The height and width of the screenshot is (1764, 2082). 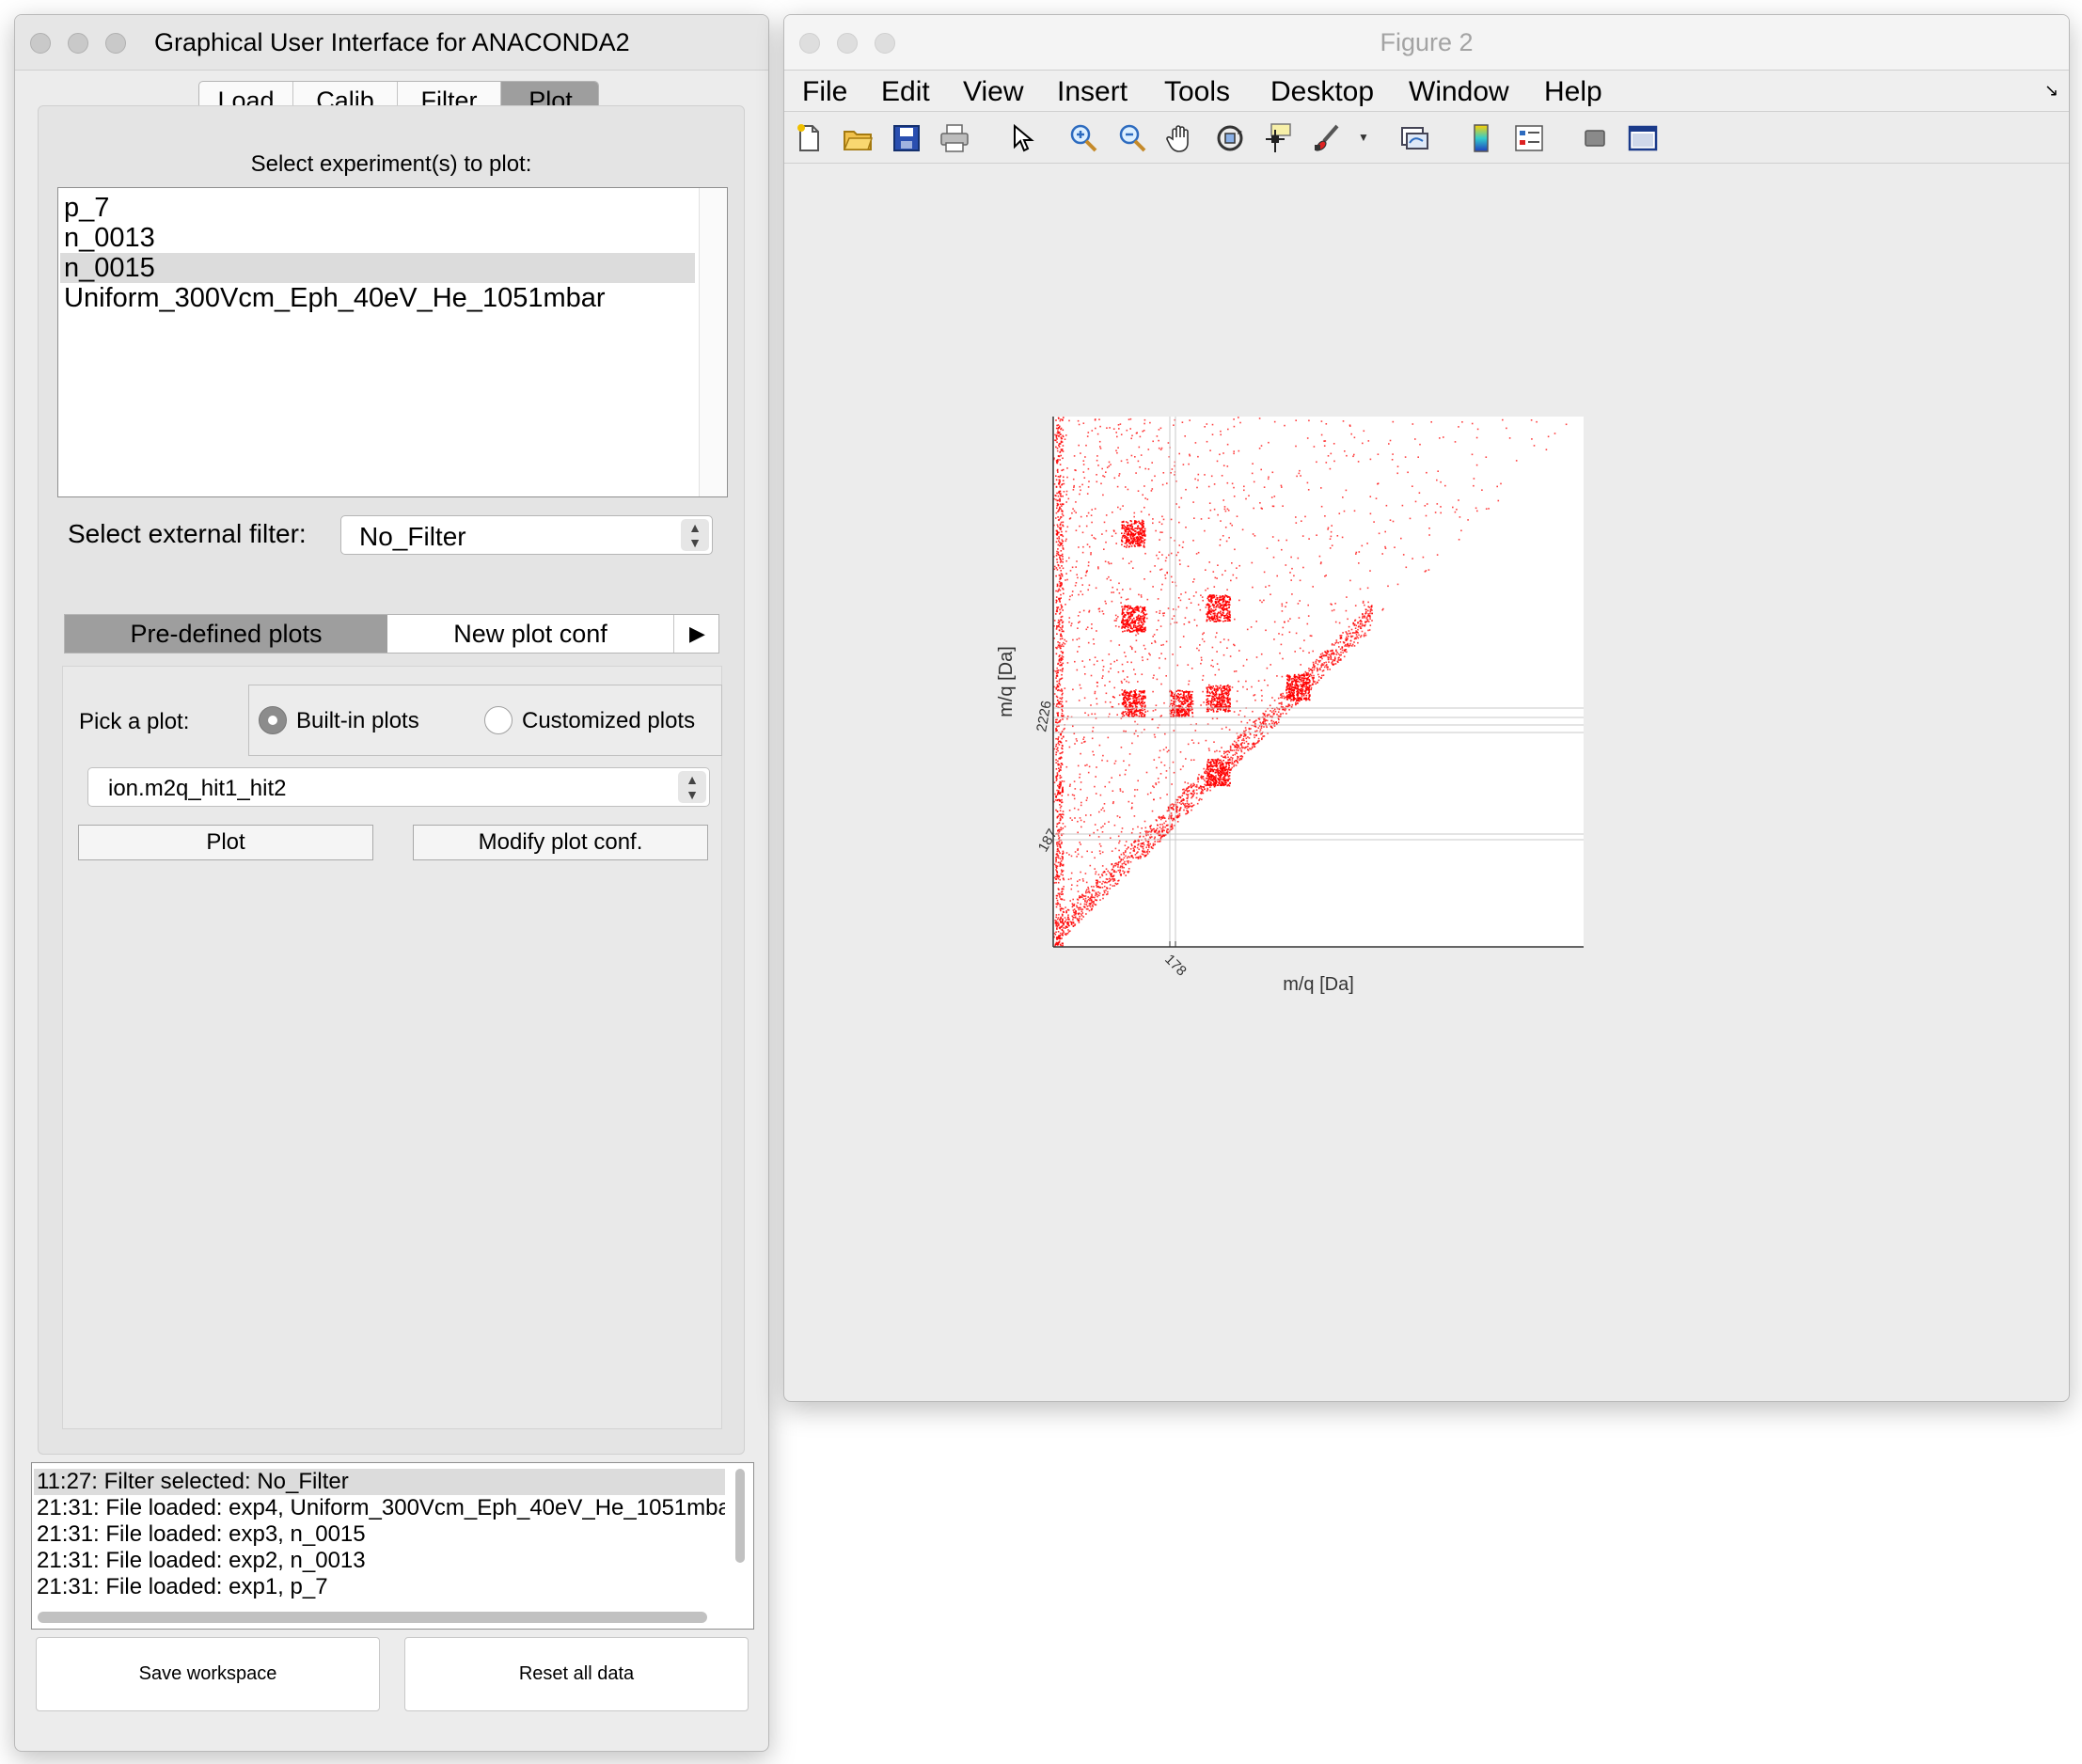 I want to click on left-window-title: Graphical User Interface for ANACONDA2, so click(x=392, y=42).